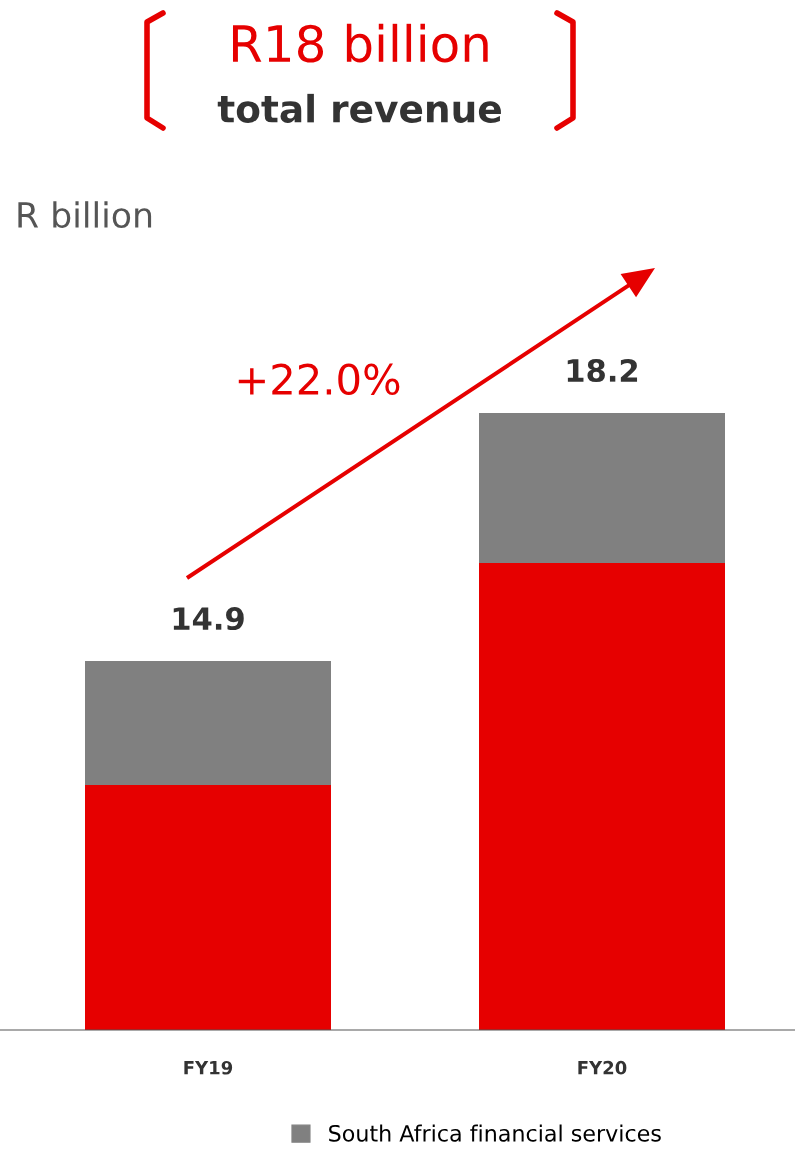 The height and width of the screenshot is (1166, 795). Describe the element at coordinates (85, 215) in the screenshot. I see `text: R billion` at that location.